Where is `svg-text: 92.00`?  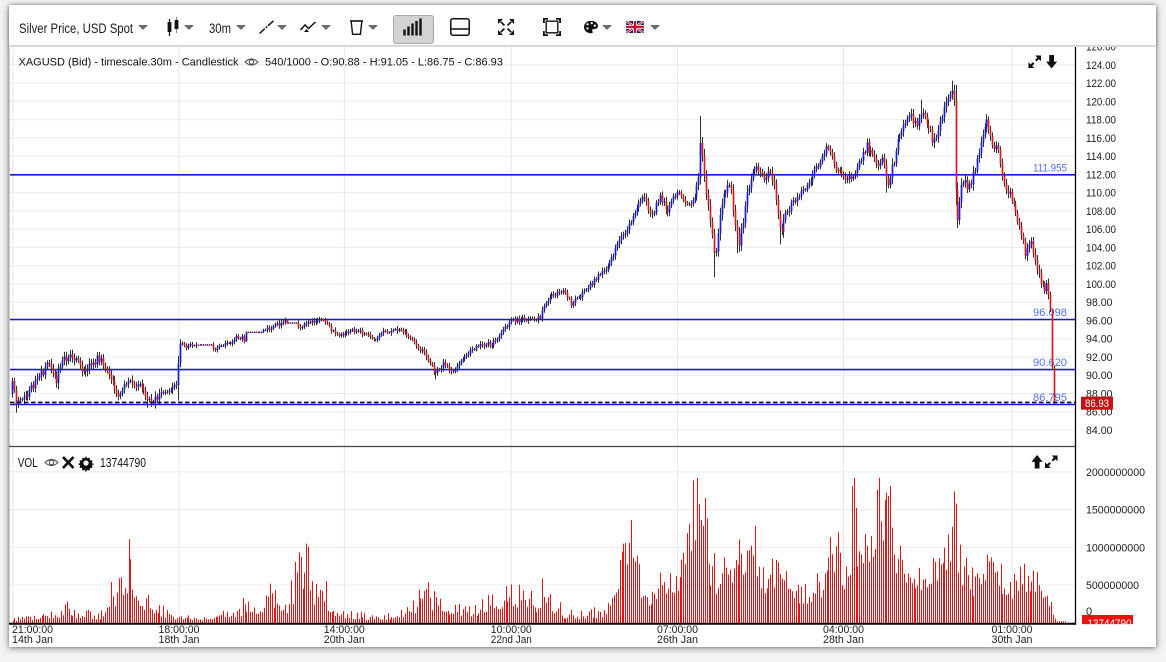
svg-text: 92.00 is located at coordinates (1099, 358).